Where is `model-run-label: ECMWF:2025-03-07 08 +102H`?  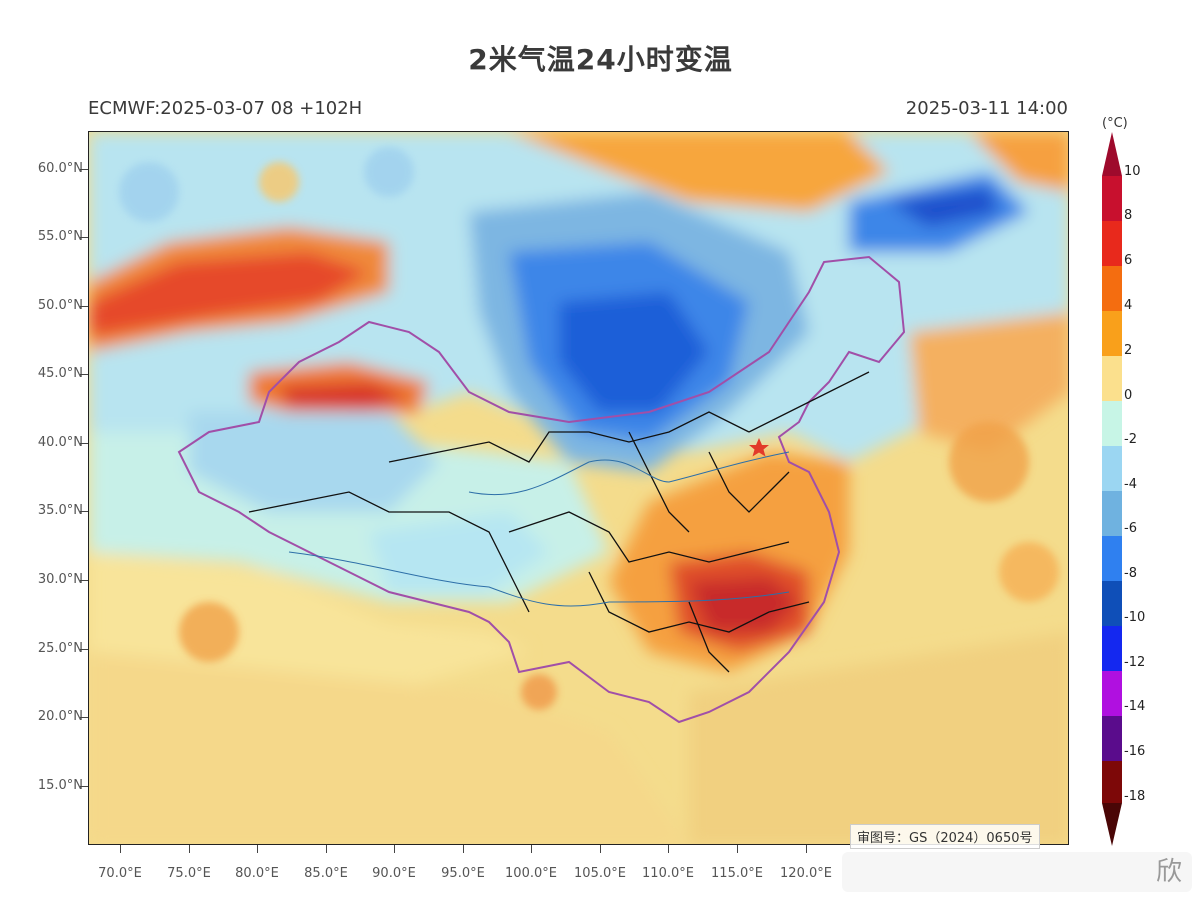
model-run-label: ECMWF:2025-03-07 08 +102H is located at coordinates (225, 108).